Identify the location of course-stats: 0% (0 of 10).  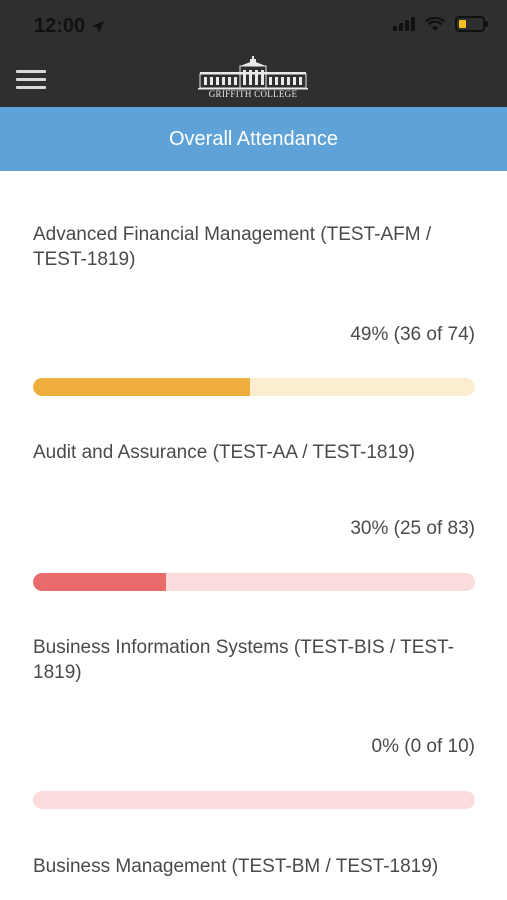
(423, 746).